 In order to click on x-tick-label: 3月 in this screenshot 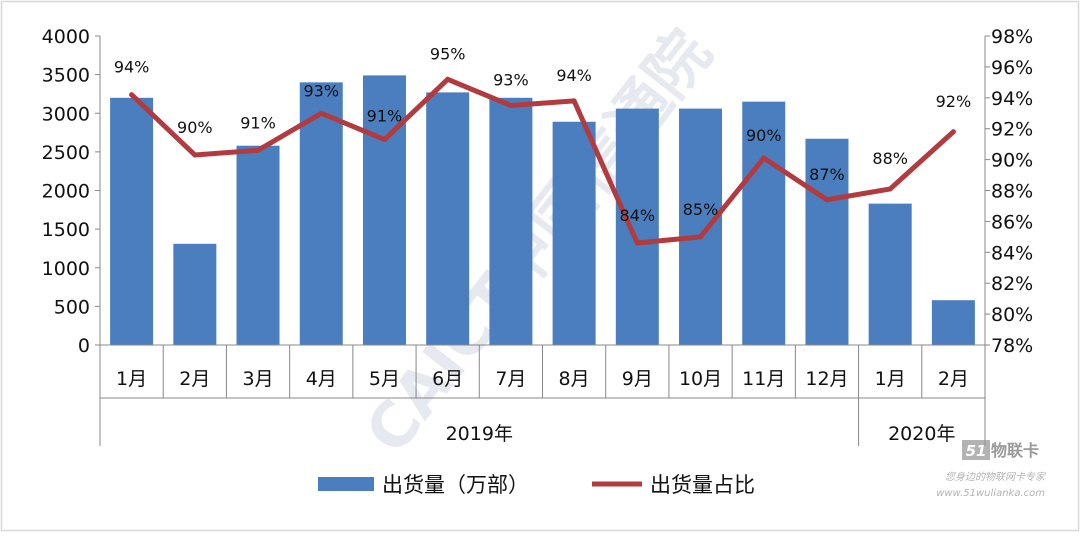, I will do `click(257, 379)`.